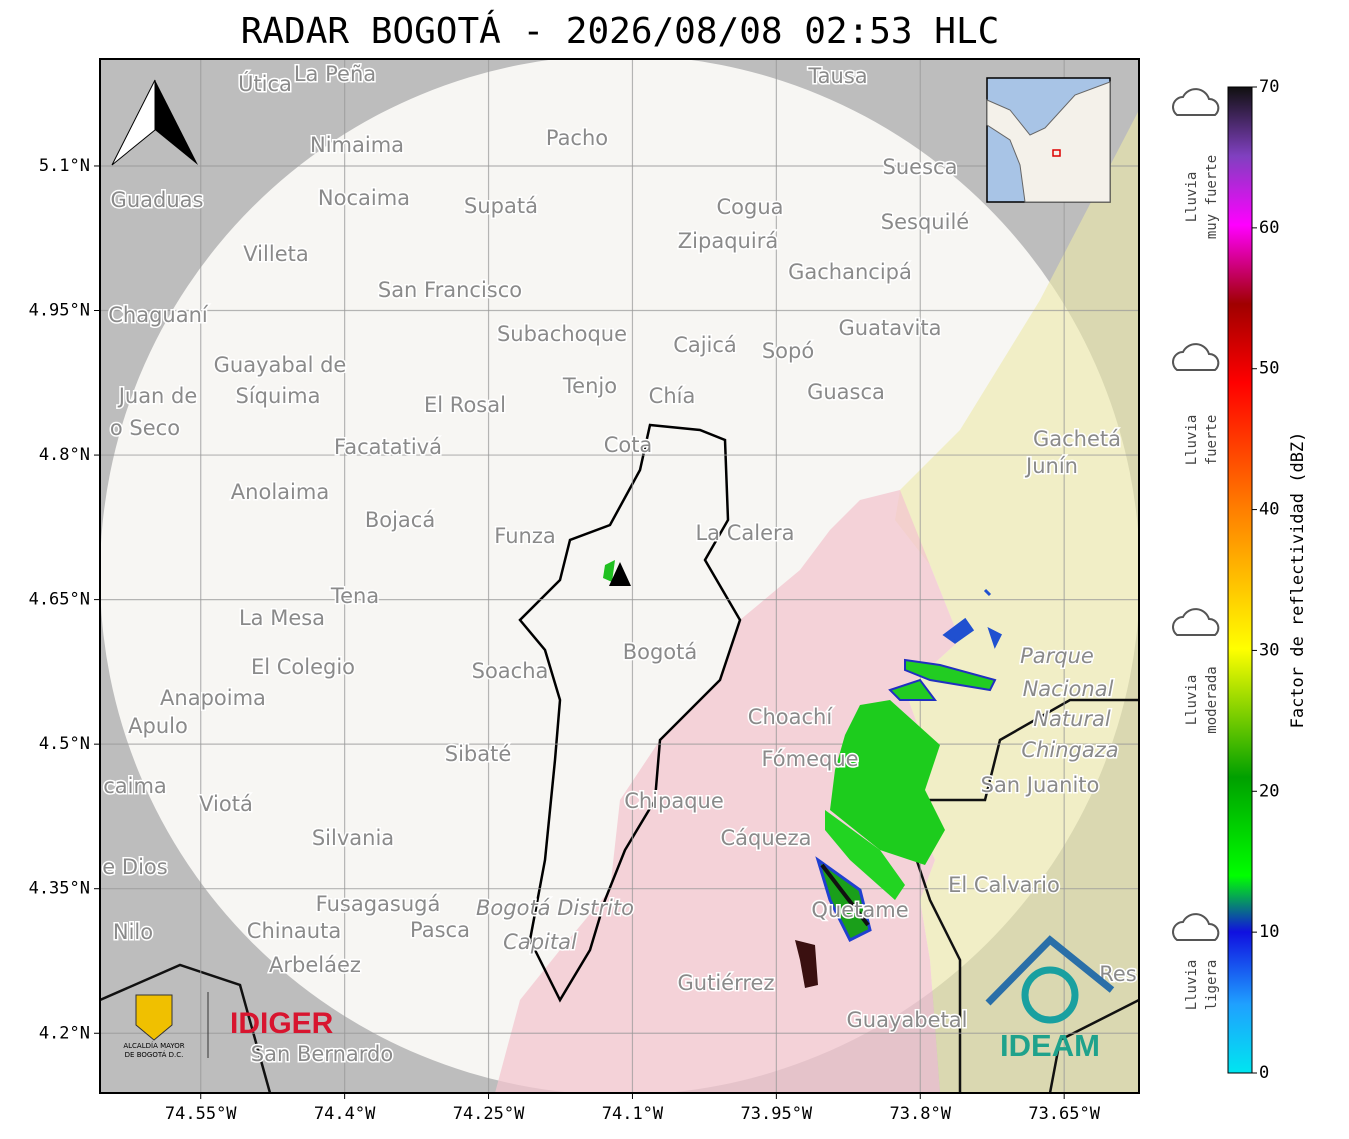 The height and width of the screenshot is (1139, 1349). Describe the element at coordinates (809, 759) in the screenshot. I see `place-label: Fómeque` at that location.